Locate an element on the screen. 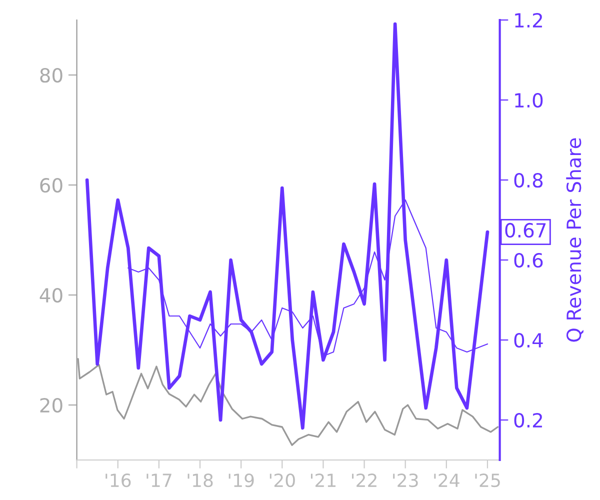 This screenshot has height=500, width=600. y2-tick-label: 1.2 is located at coordinates (528, 20).